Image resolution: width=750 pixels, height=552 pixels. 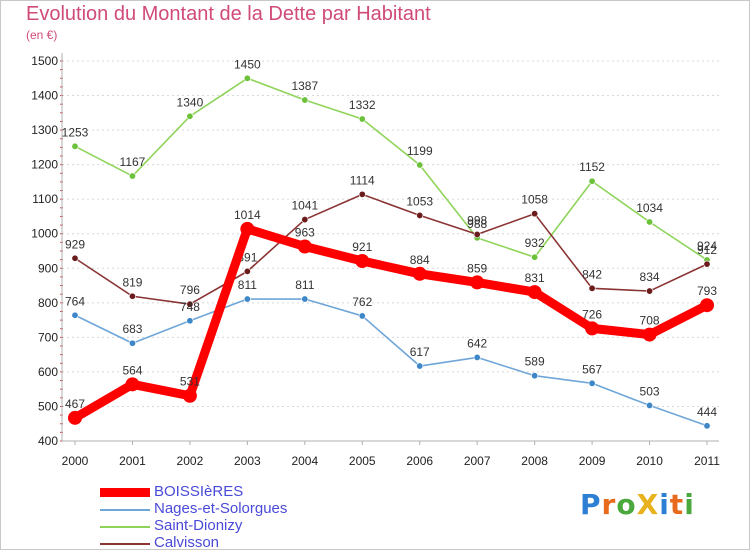 I want to click on data-label-saint-dionizy: 1387, so click(x=304, y=86).